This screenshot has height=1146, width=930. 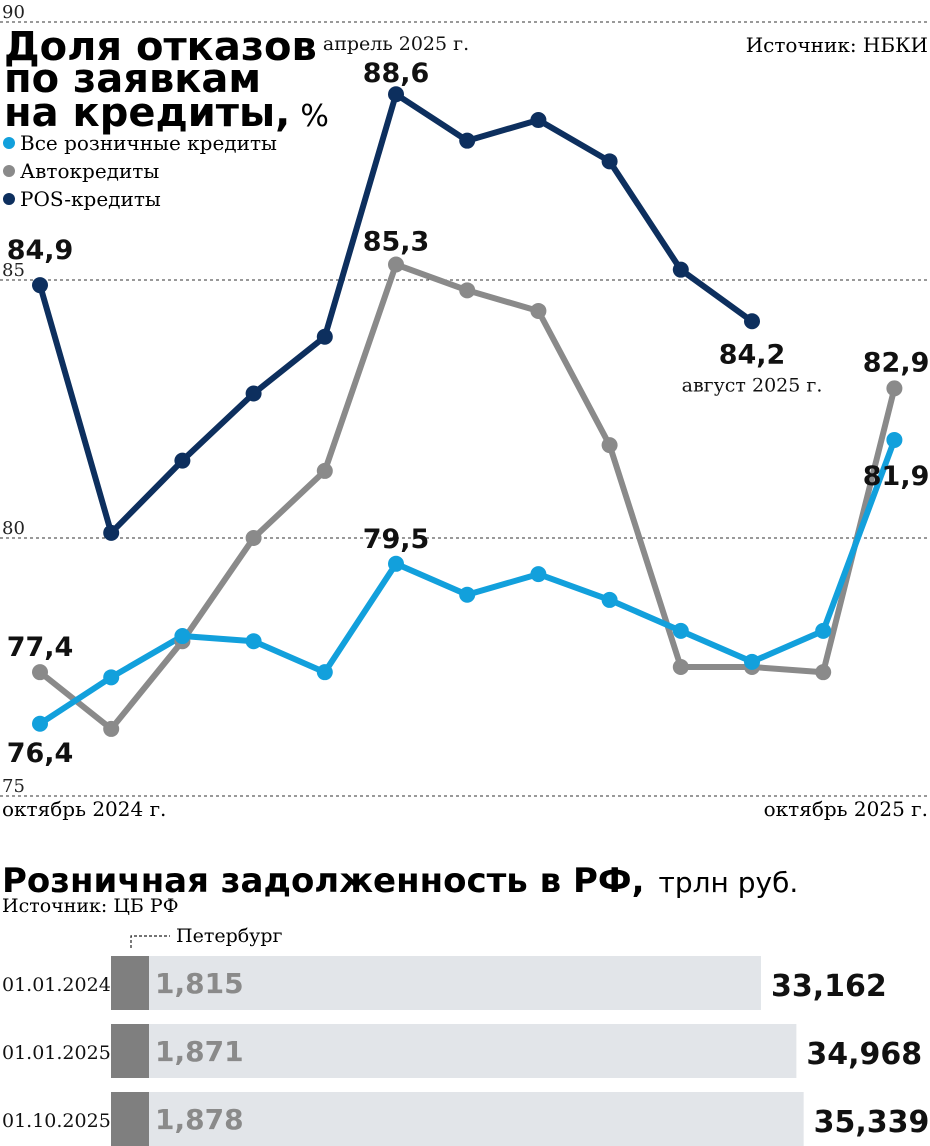 What do you see at coordinates (56, 1121) in the screenshot?
I see `row-date-label: 01.10.2025` at bounding box center [56, 1121].